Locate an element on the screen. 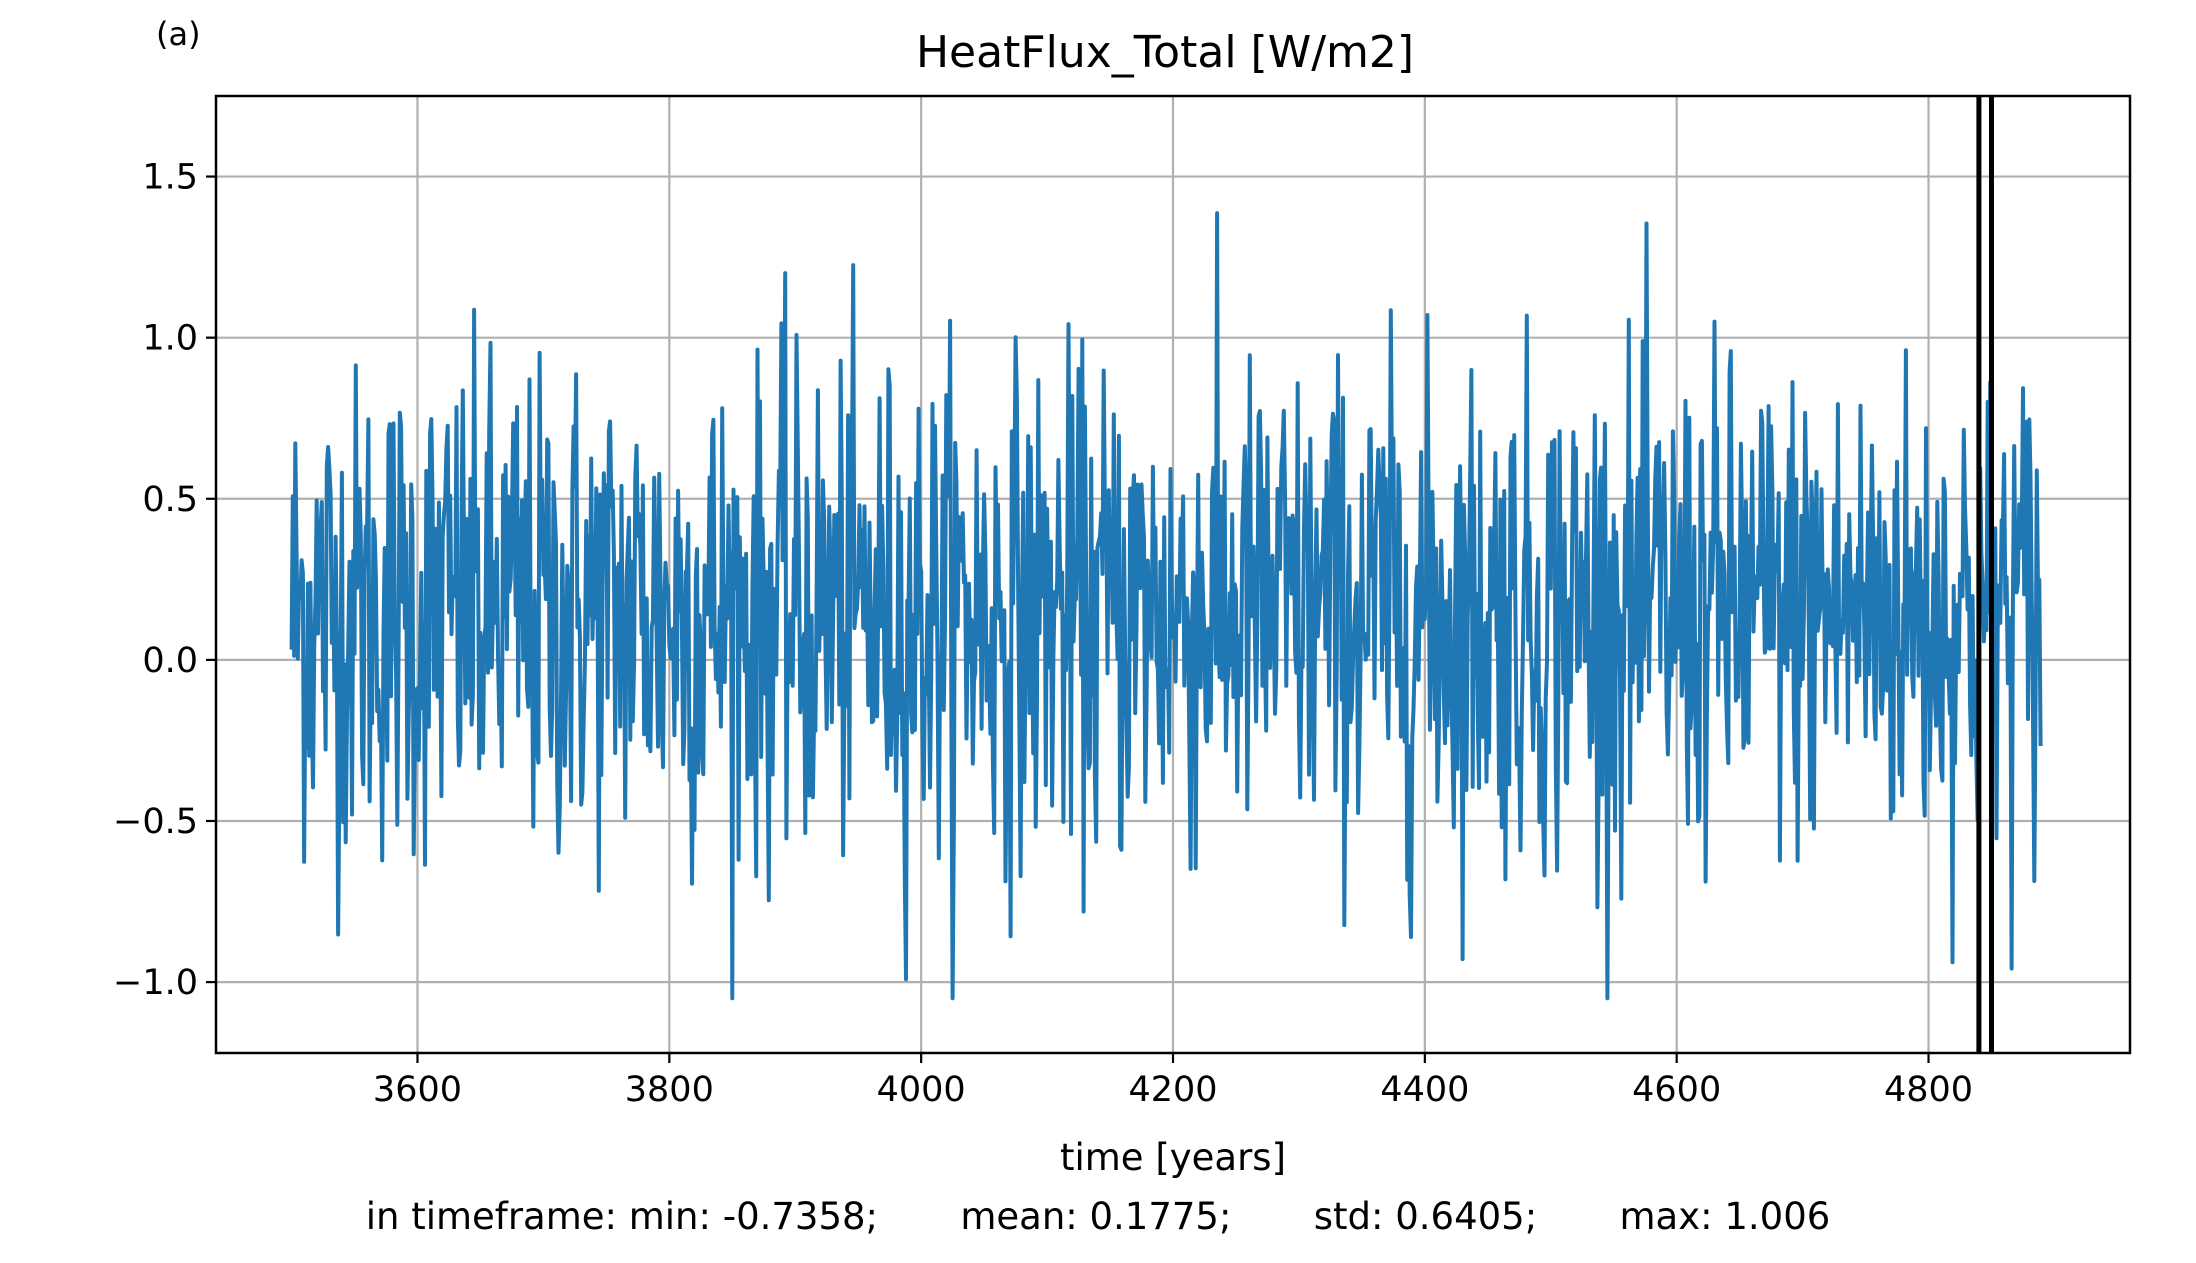 The image size is (2196, 1263). x-tick-label: 3800 is located at coordinates (669, 1090).